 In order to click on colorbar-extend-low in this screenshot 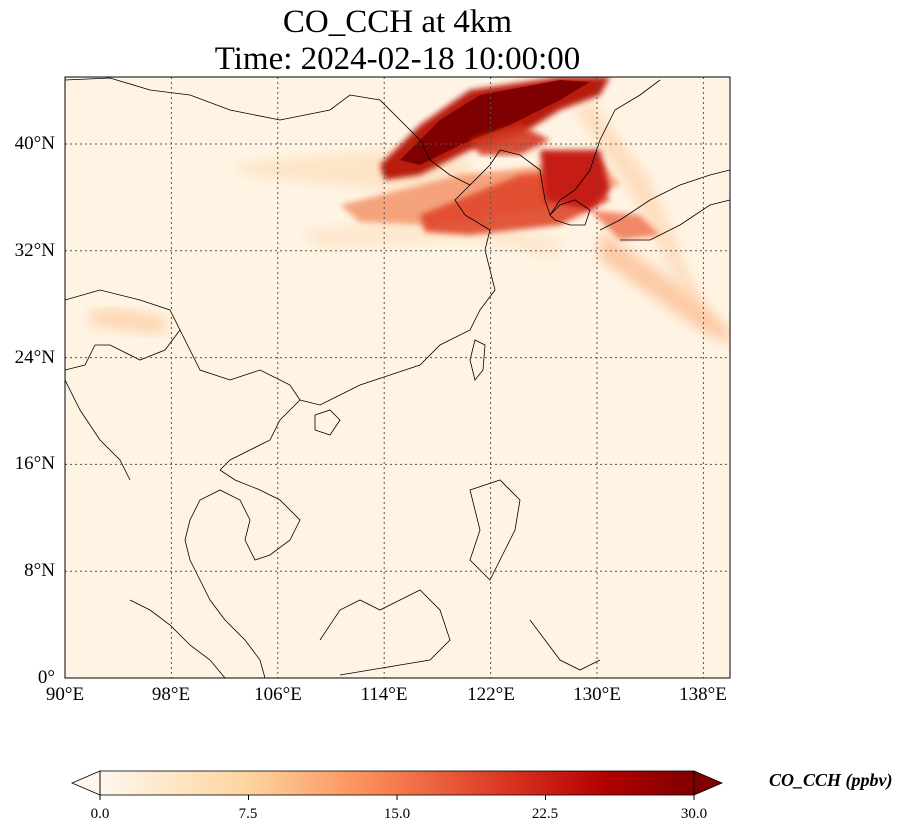, I will do `click(85, 783)`.